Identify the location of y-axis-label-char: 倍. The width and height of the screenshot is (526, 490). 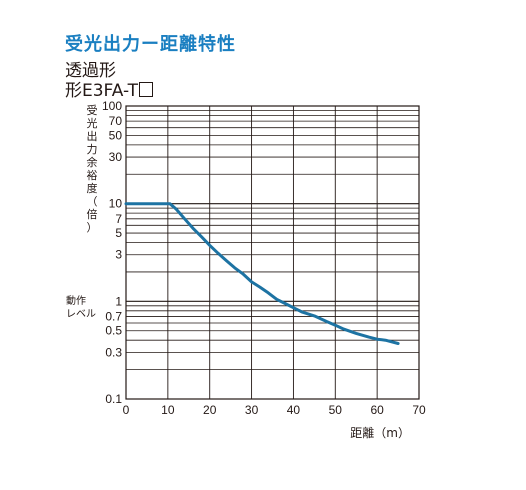
(92, 214).